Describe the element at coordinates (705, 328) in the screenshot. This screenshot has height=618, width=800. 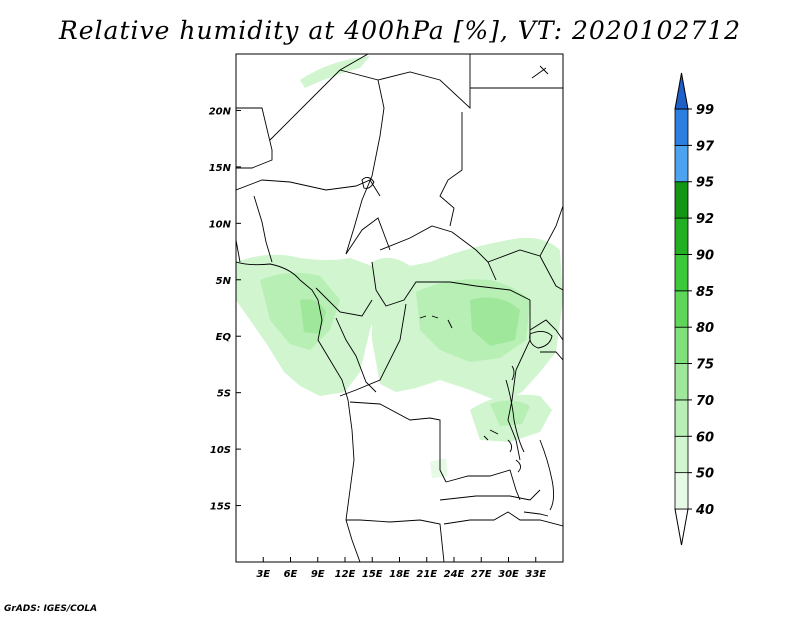
I see `colorbar-label: 80` at that location.